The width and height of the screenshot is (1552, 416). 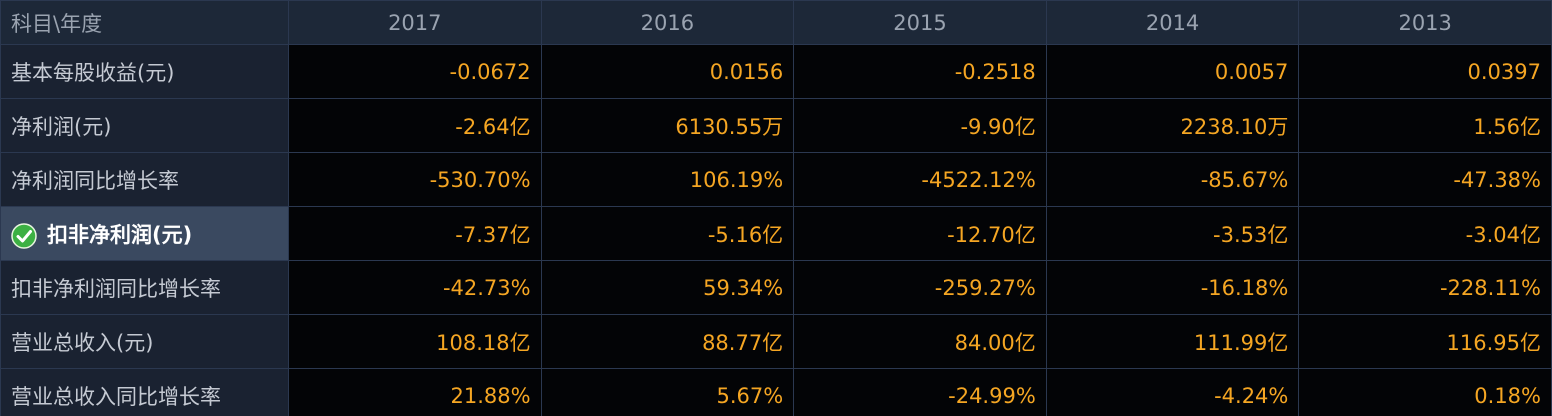 What do you see at coordinates (144, 179) in the screenshot?
I see `row-label: 净利润同比增长率` at bounding box center [144, 179].